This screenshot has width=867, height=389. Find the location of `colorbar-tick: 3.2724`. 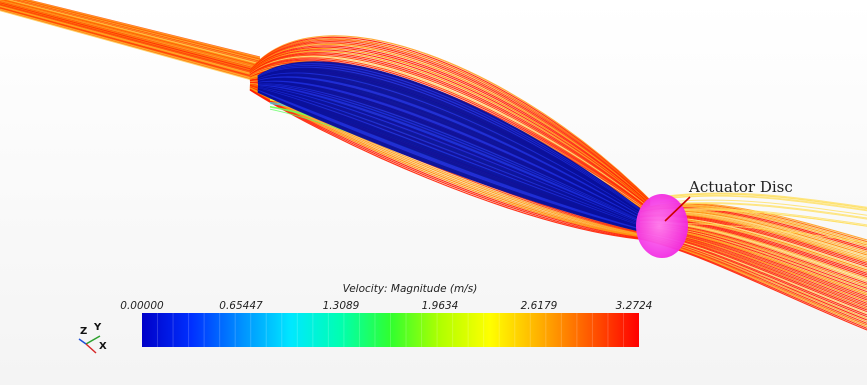

colorbar-tick: 3.2724 is located at coordinates (634, 306).